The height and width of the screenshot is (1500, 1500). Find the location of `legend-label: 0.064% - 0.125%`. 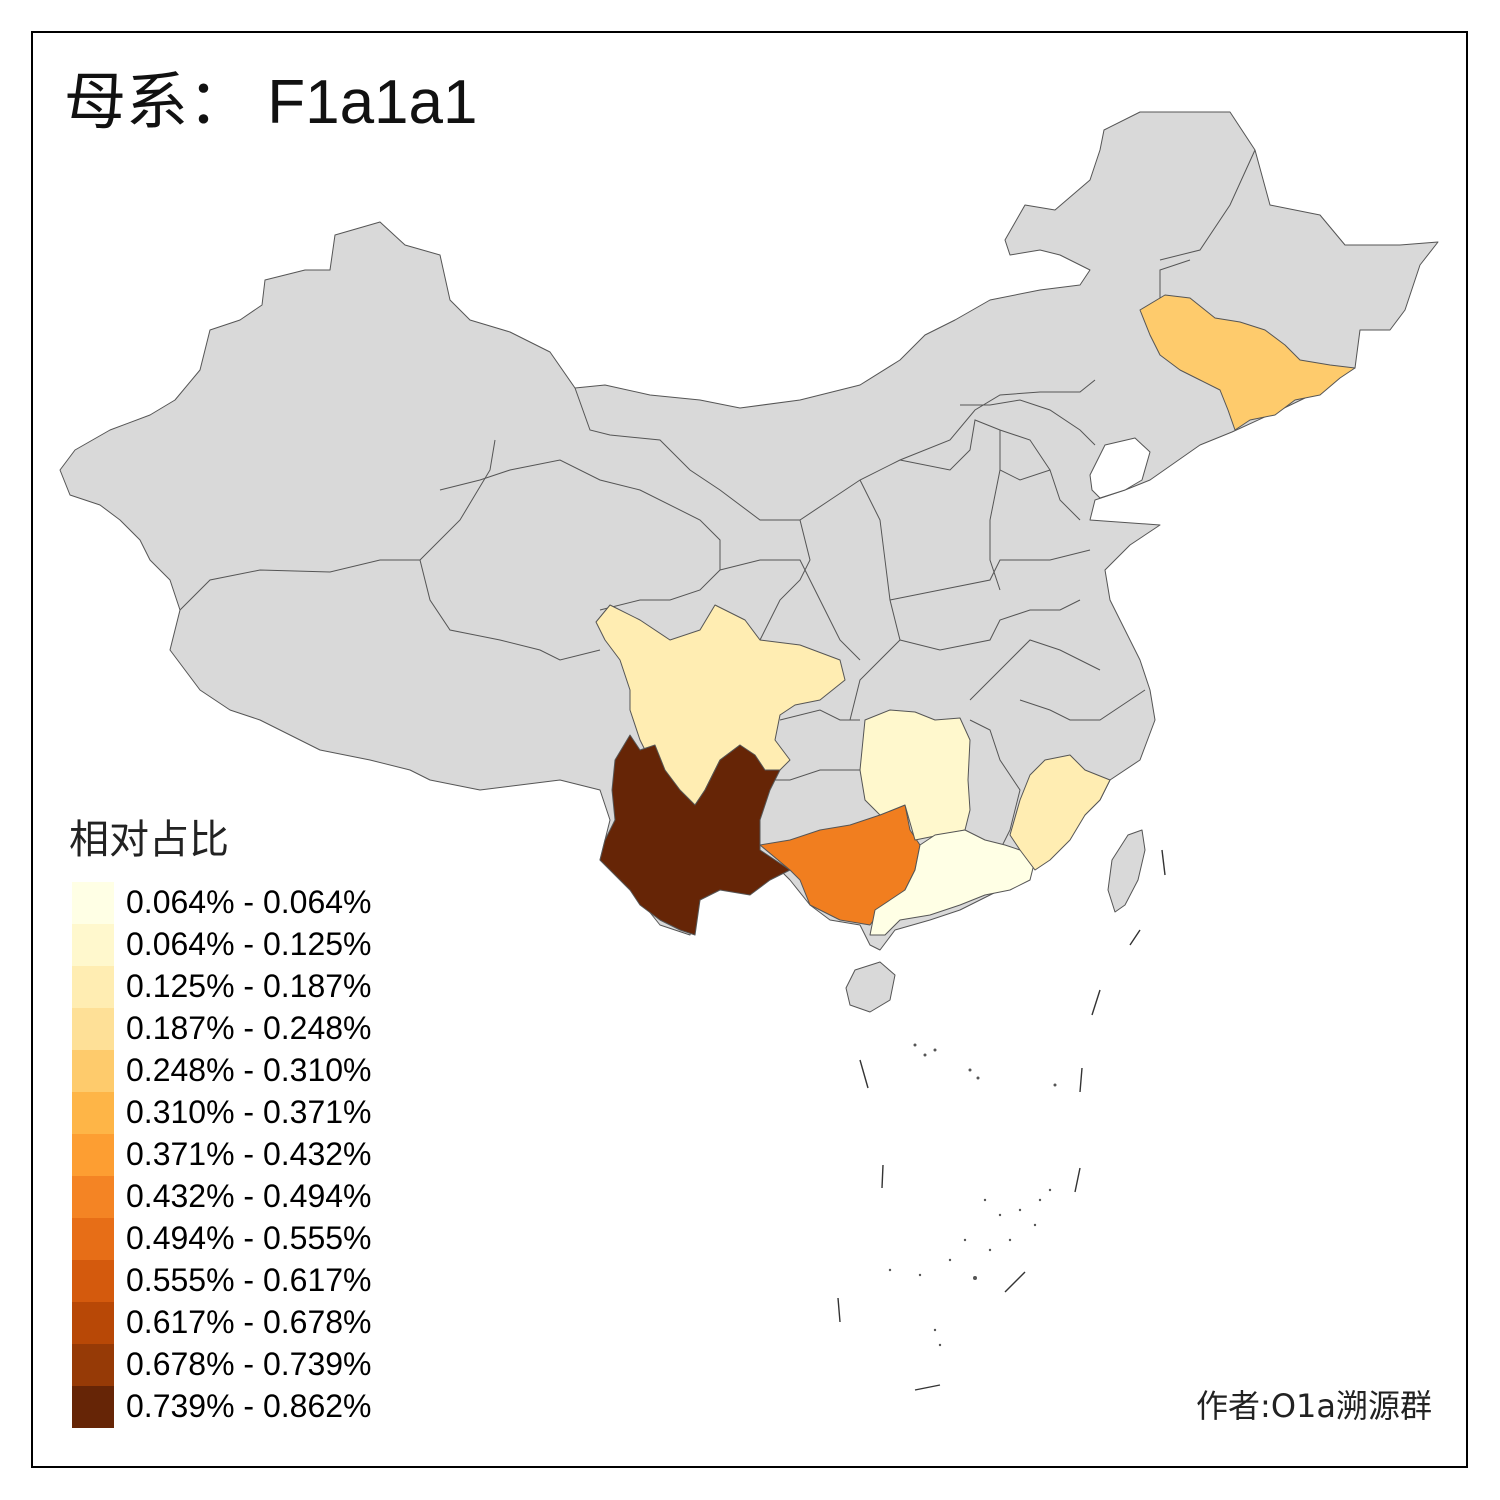

legend-label: 0.064% - 0.125% is located at coordinates (249, 944).